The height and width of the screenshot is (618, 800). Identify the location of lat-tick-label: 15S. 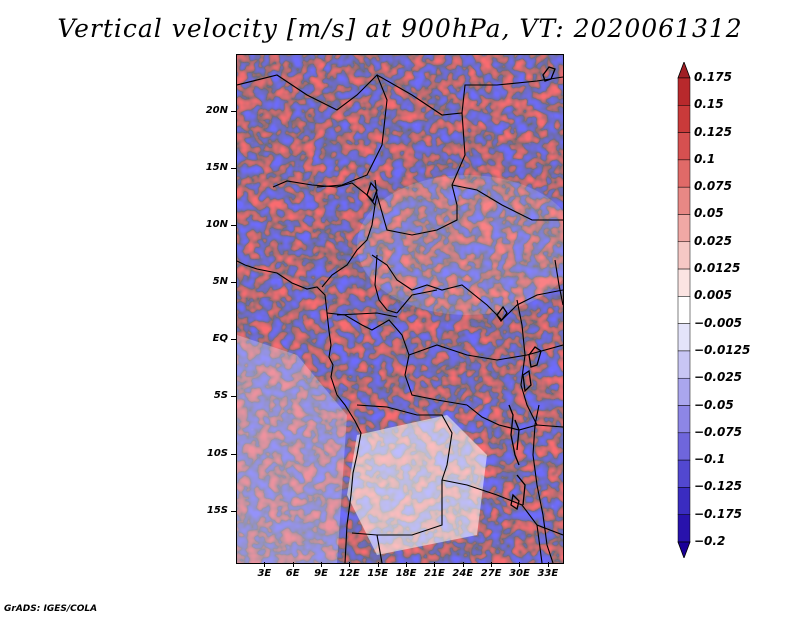
(217, 510).